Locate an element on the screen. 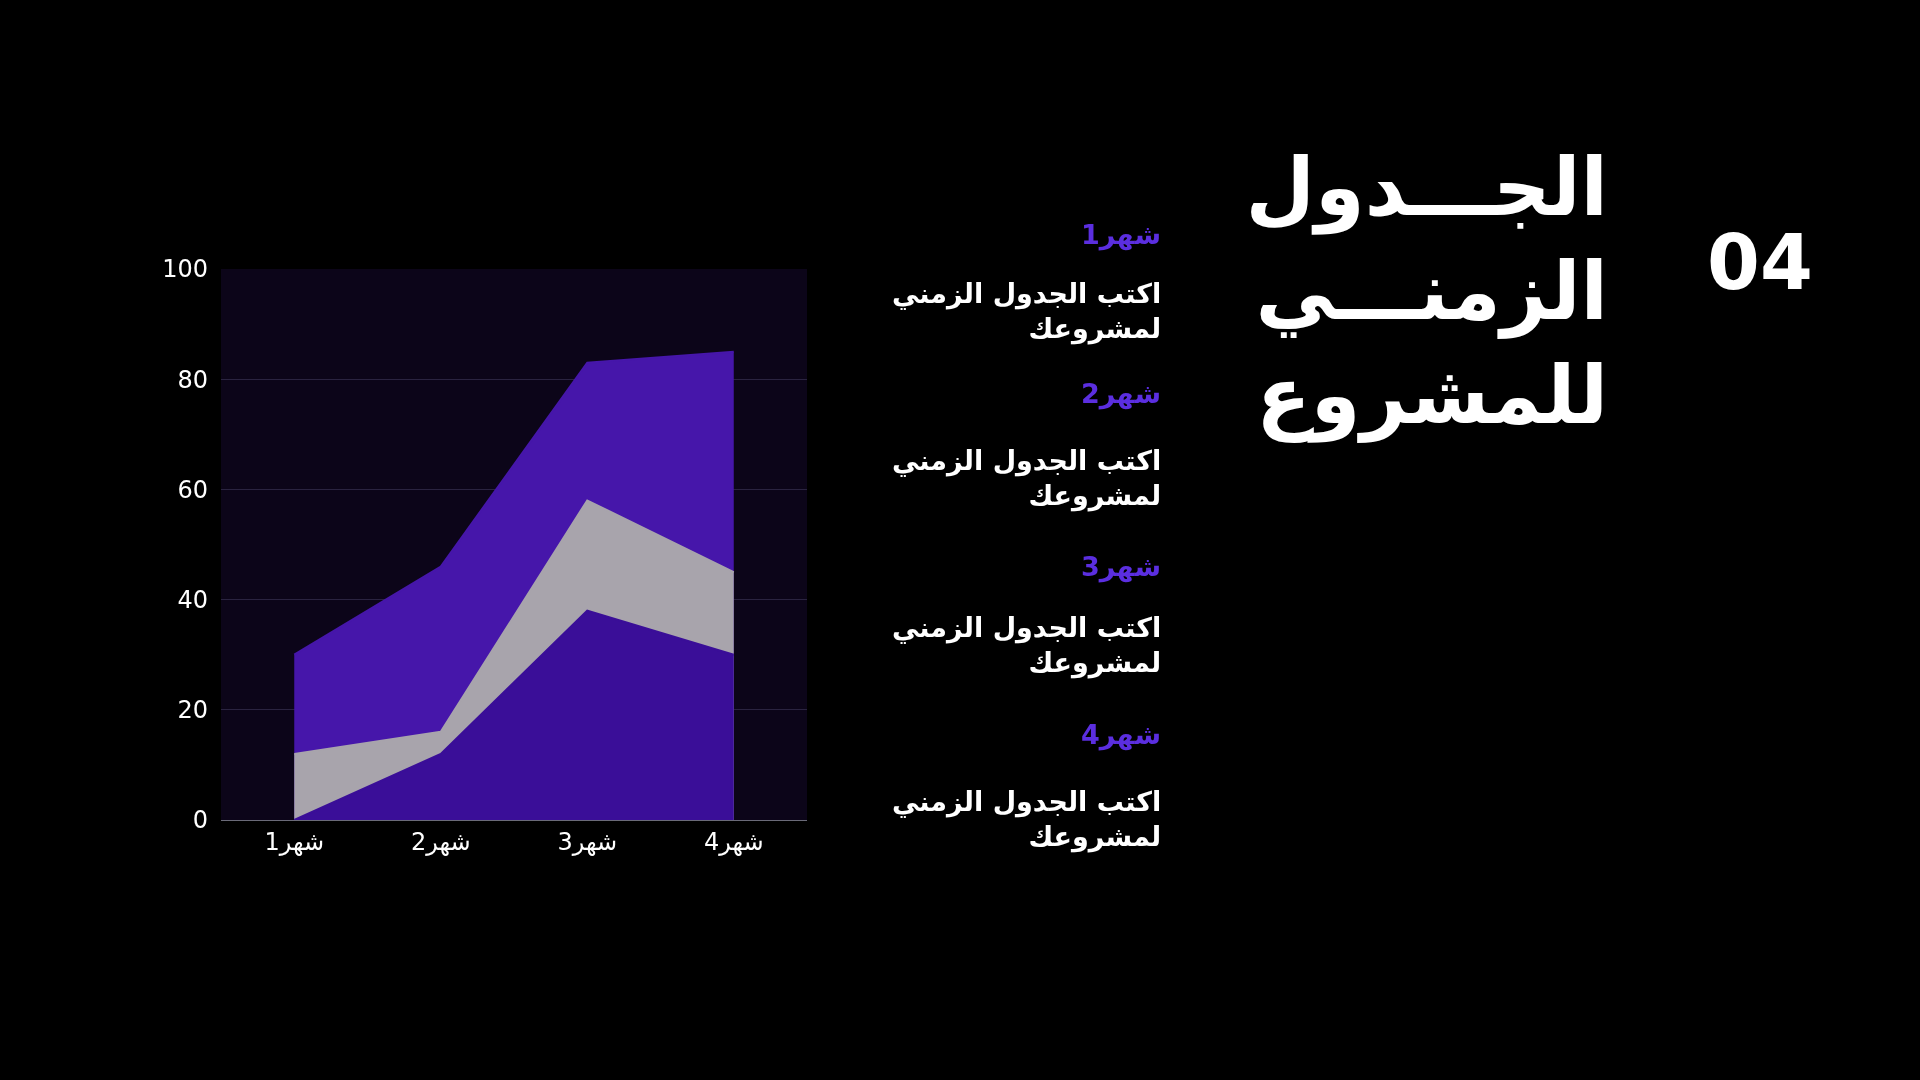  text: شهر1 is located at coordinates (1121, 235).